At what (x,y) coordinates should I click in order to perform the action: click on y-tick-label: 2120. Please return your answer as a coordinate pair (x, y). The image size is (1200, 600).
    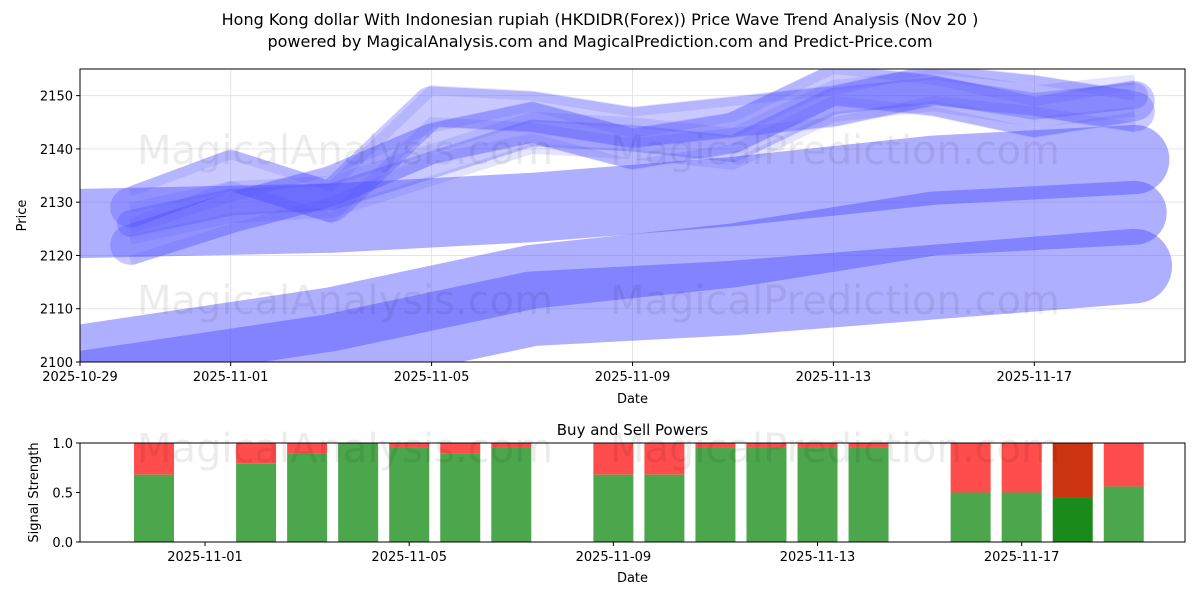
    Looking at the image, I should click on (56, 256).